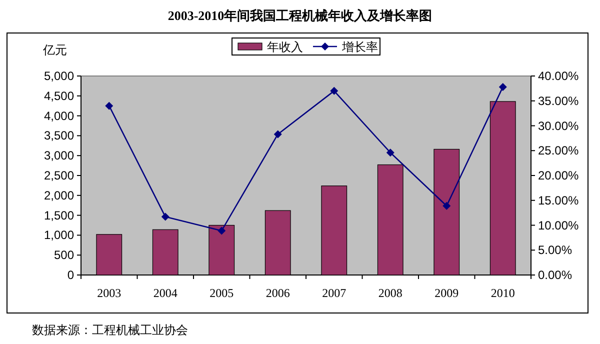  I want to click on y-tick-label: 3,000, so click(59, 155).